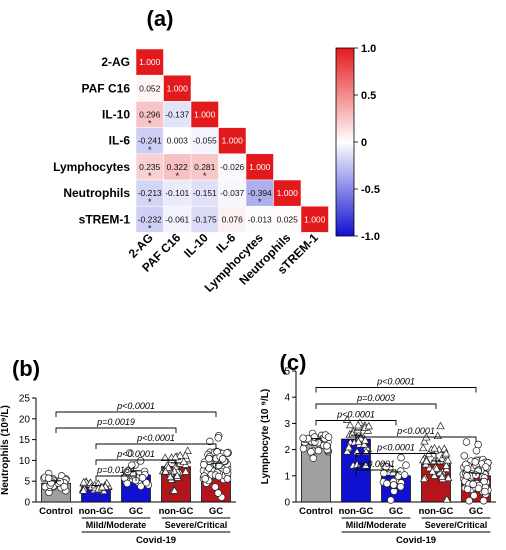 The height and width of the screenshot is (550, 506). What do you see at coordinates (150, 141) in the screenshot?
I see `heatmap-value: -0.241` at bounding box center [150, 141].